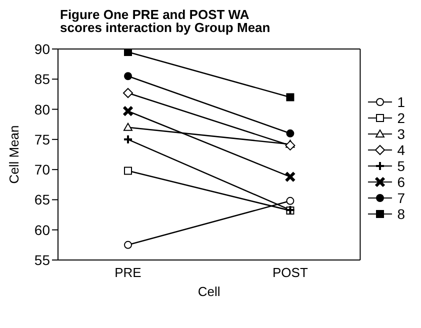 The width and height of the screenshot is (421, 328). Describe the element at coordinates (42, 260) in the screenshot. I see `y-tick-label: 55` at that location.